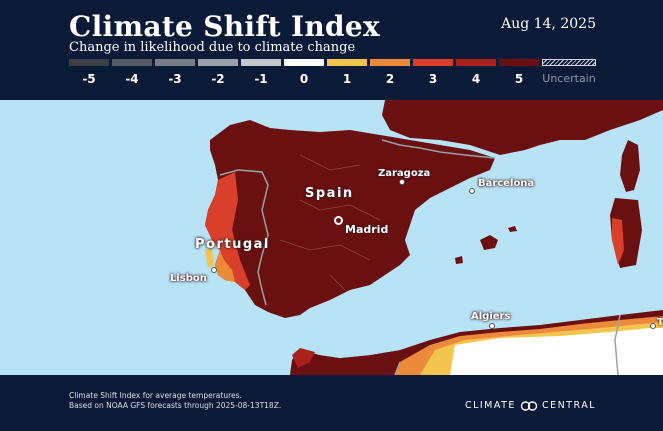  I want to click on city-label-barcelona: Barcelona, so click(506, 183).